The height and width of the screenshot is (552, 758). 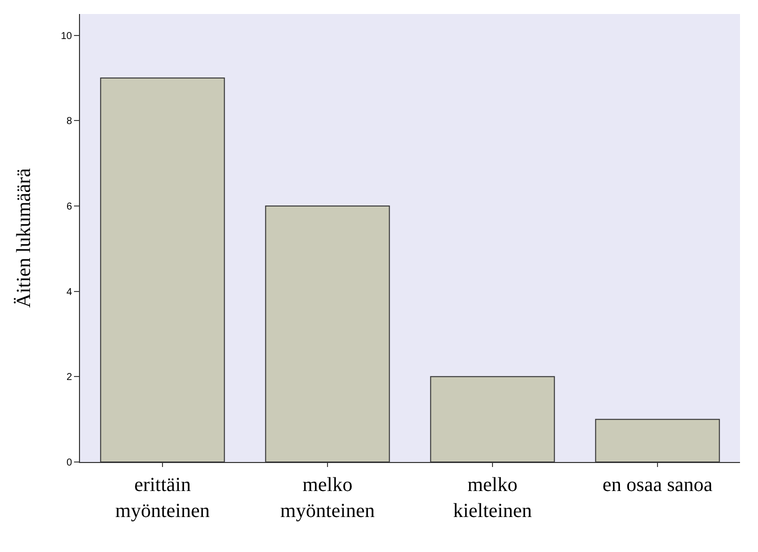 I want to click on y-tick-label: 10, so click(x=66, y=36).